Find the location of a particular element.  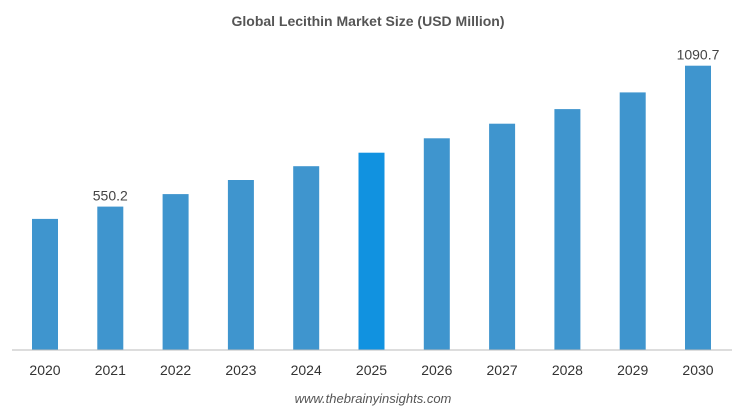

x-tick-label: 2021 is located at coordinates (110, 370).